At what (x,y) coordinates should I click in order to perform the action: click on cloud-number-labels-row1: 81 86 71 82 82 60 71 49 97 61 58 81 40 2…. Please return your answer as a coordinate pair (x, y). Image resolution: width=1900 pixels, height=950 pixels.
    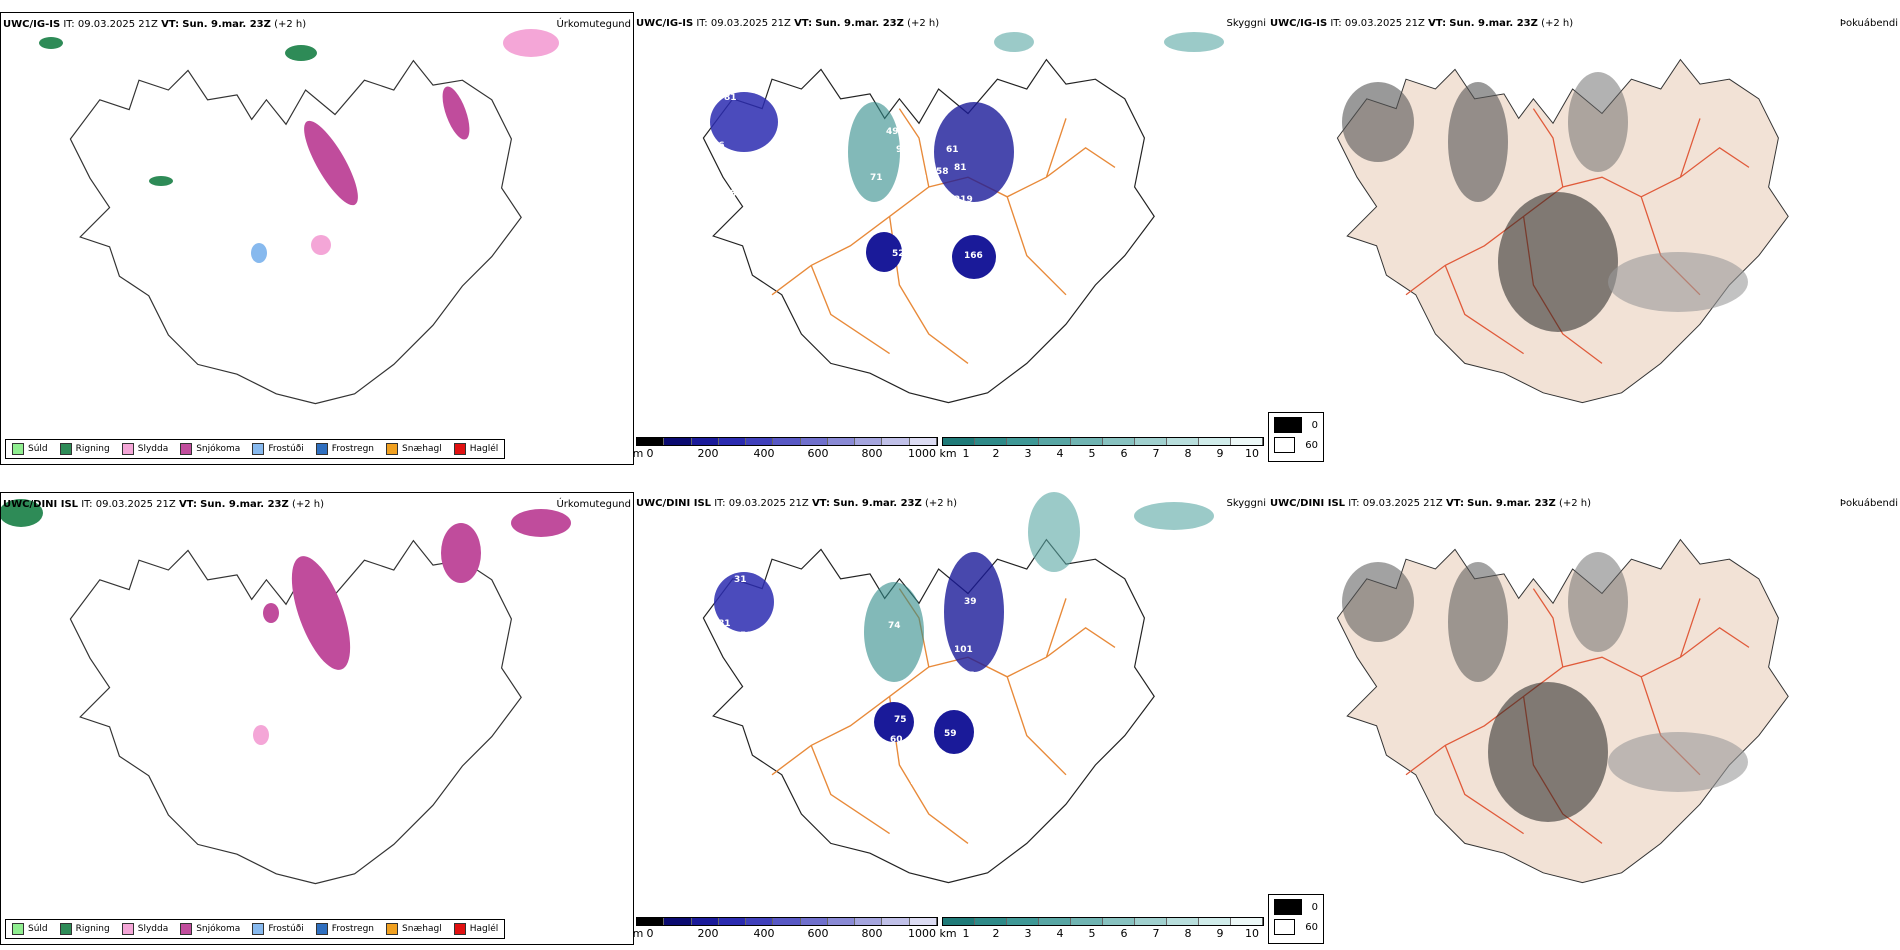
    Looking at the image, I should click on (885, 243).